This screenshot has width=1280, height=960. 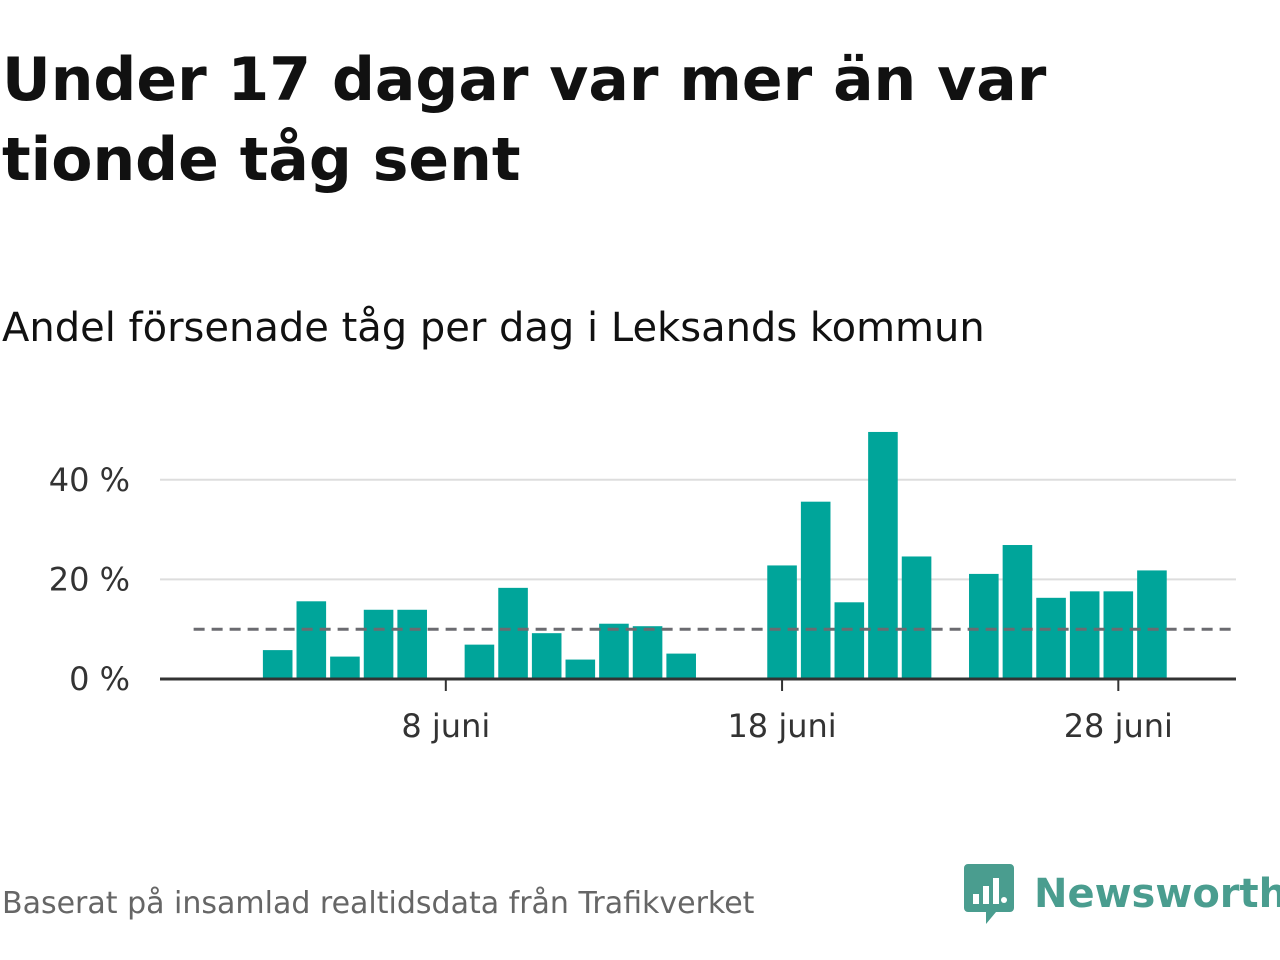 I want to click on brand-name: Newsworthy, so click(x=1157, y=894).